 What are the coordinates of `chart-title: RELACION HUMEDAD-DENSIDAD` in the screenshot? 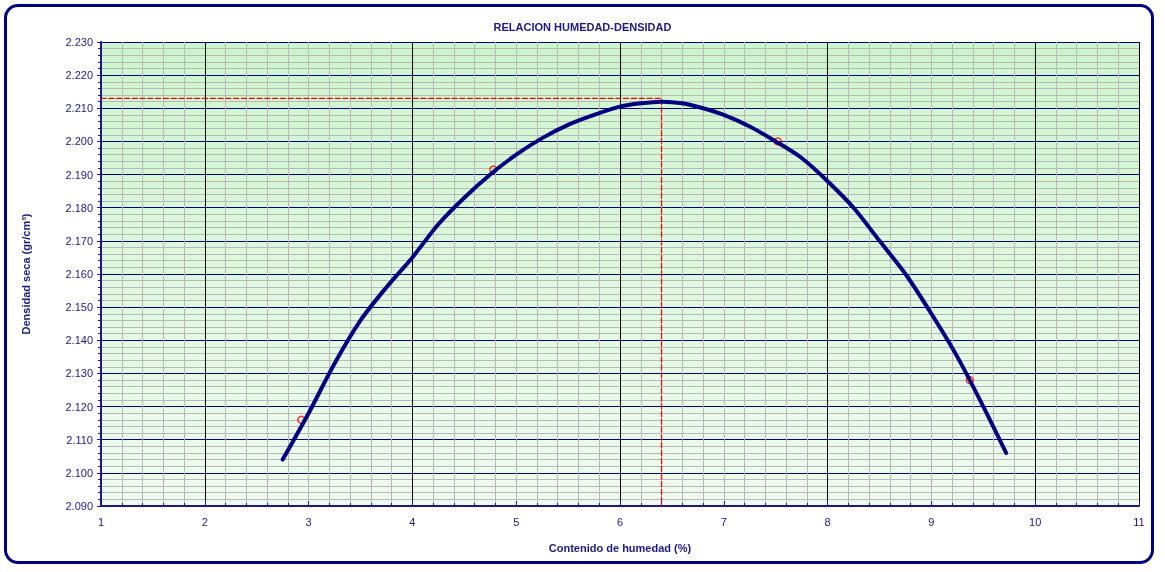 It's located at (582, 26).